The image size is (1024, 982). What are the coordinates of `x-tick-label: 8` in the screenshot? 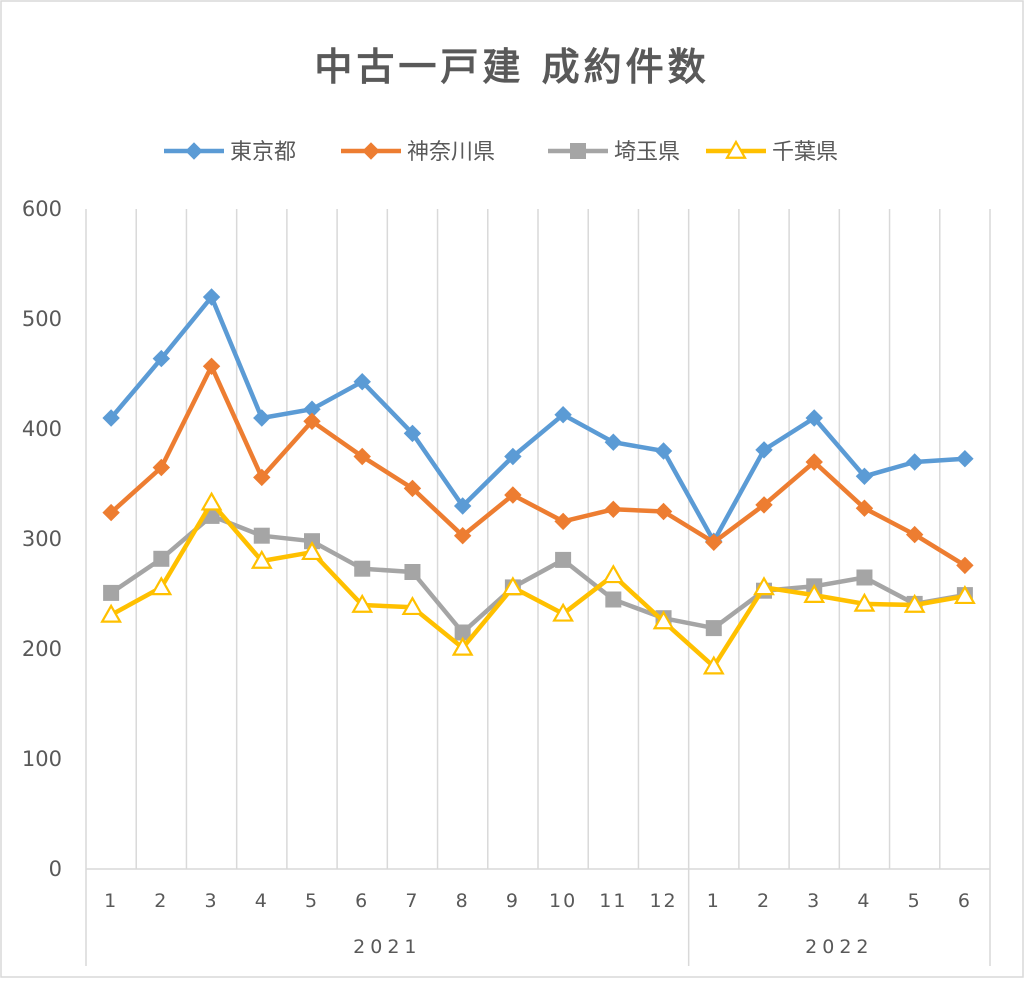 It's located at (463, 901).